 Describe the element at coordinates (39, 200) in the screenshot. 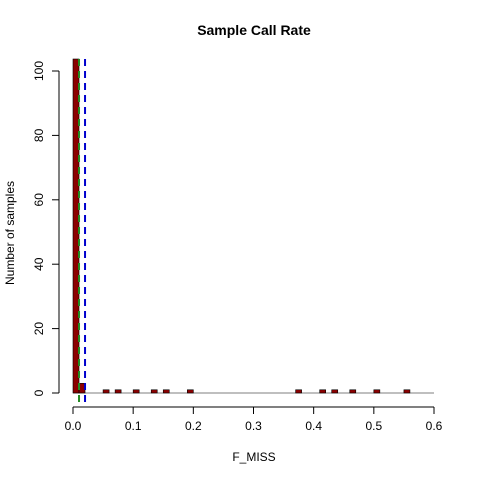

I see `y-tick-label: 60` at that location.